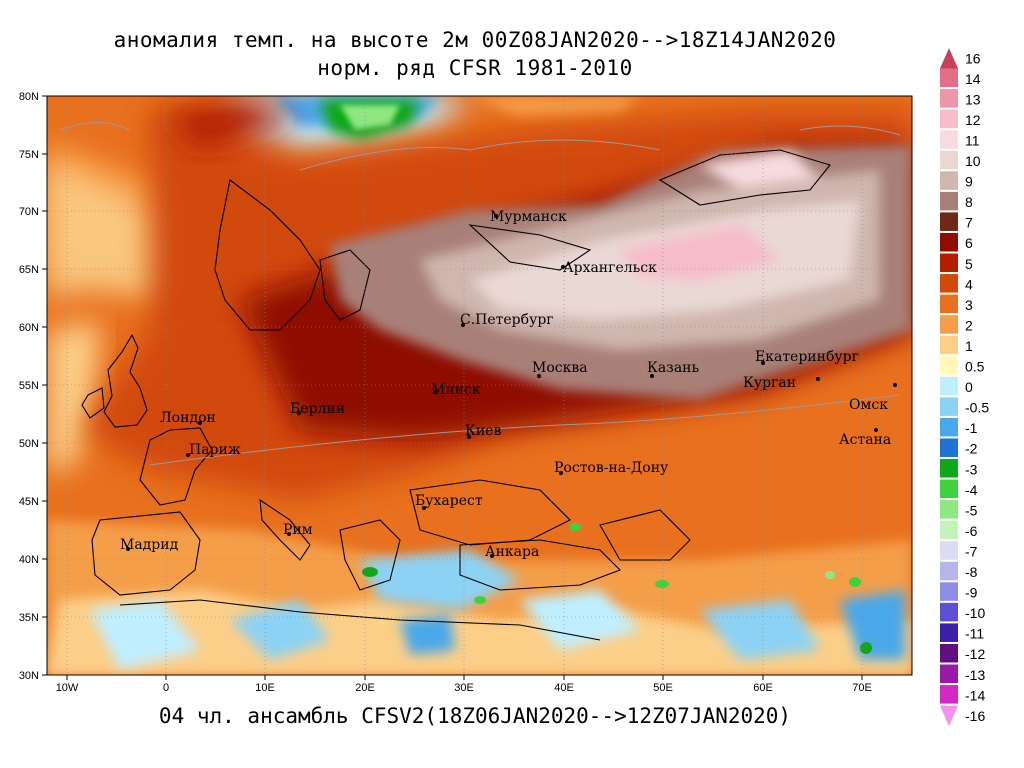 The image size is (1024, 768). What do you see at coordinates (456, 390) in the screenshot?
I see `city-label-minsk: Минск` at bounding box center [456, 390].